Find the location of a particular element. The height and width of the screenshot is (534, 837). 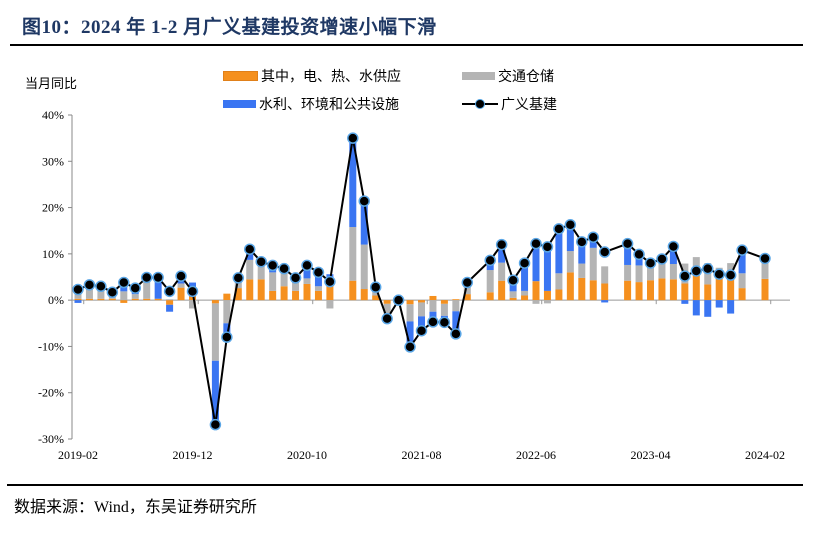

x-tick-label: 2022-06 is located at coordinates (536, 455).